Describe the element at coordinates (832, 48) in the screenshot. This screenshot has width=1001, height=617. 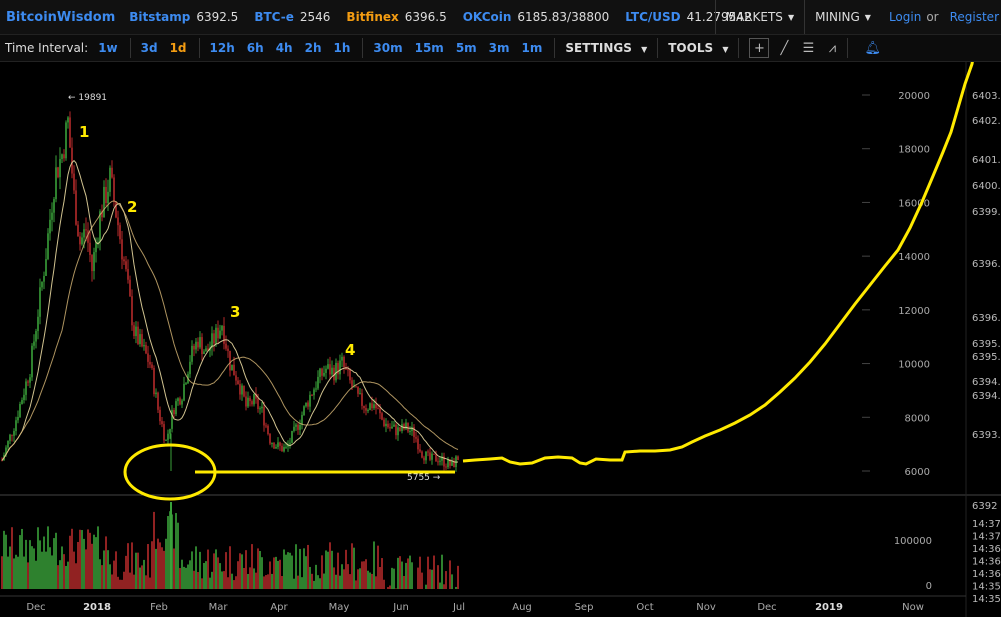
I see `fan-icon: ⩘` at that location.